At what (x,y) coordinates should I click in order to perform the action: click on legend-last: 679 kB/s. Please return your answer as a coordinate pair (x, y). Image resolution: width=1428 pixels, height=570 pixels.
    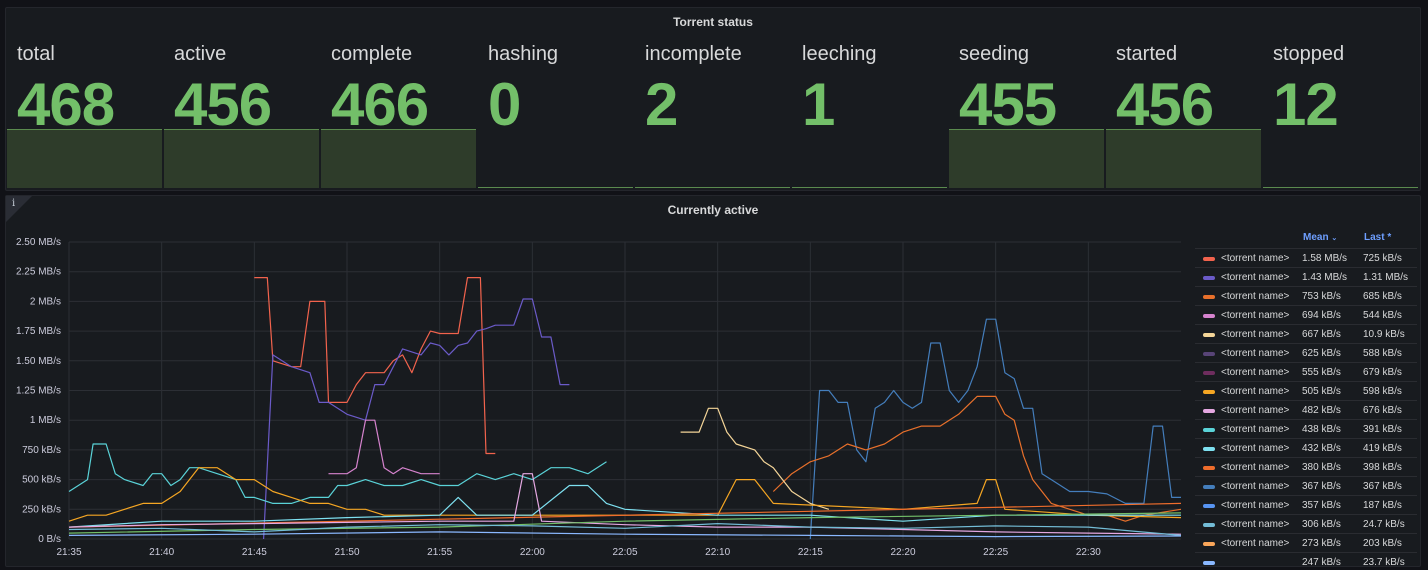
    Looking at the image, I should click on (1382, 372).